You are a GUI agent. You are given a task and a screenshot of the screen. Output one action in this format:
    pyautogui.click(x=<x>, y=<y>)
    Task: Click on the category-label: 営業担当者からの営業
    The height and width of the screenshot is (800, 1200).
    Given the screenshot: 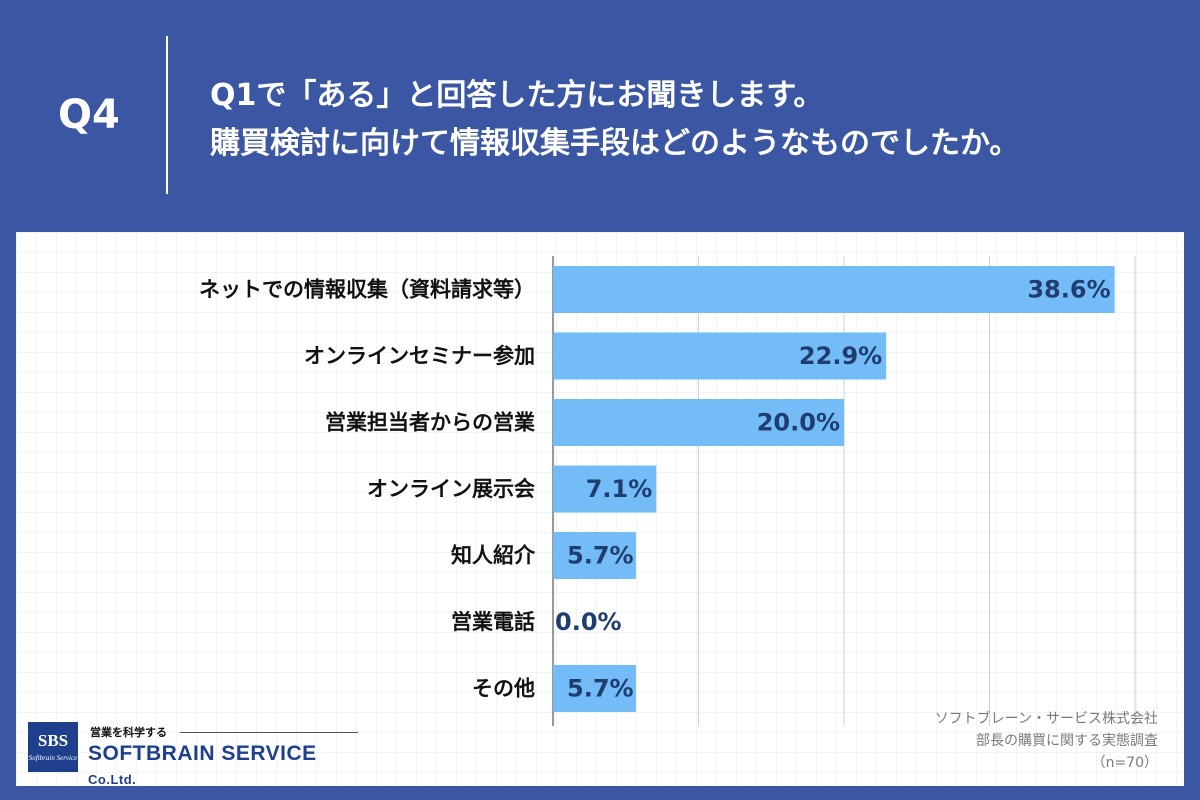 What is the action you would take?
    pyautogui.click(x=430, y=423)
    